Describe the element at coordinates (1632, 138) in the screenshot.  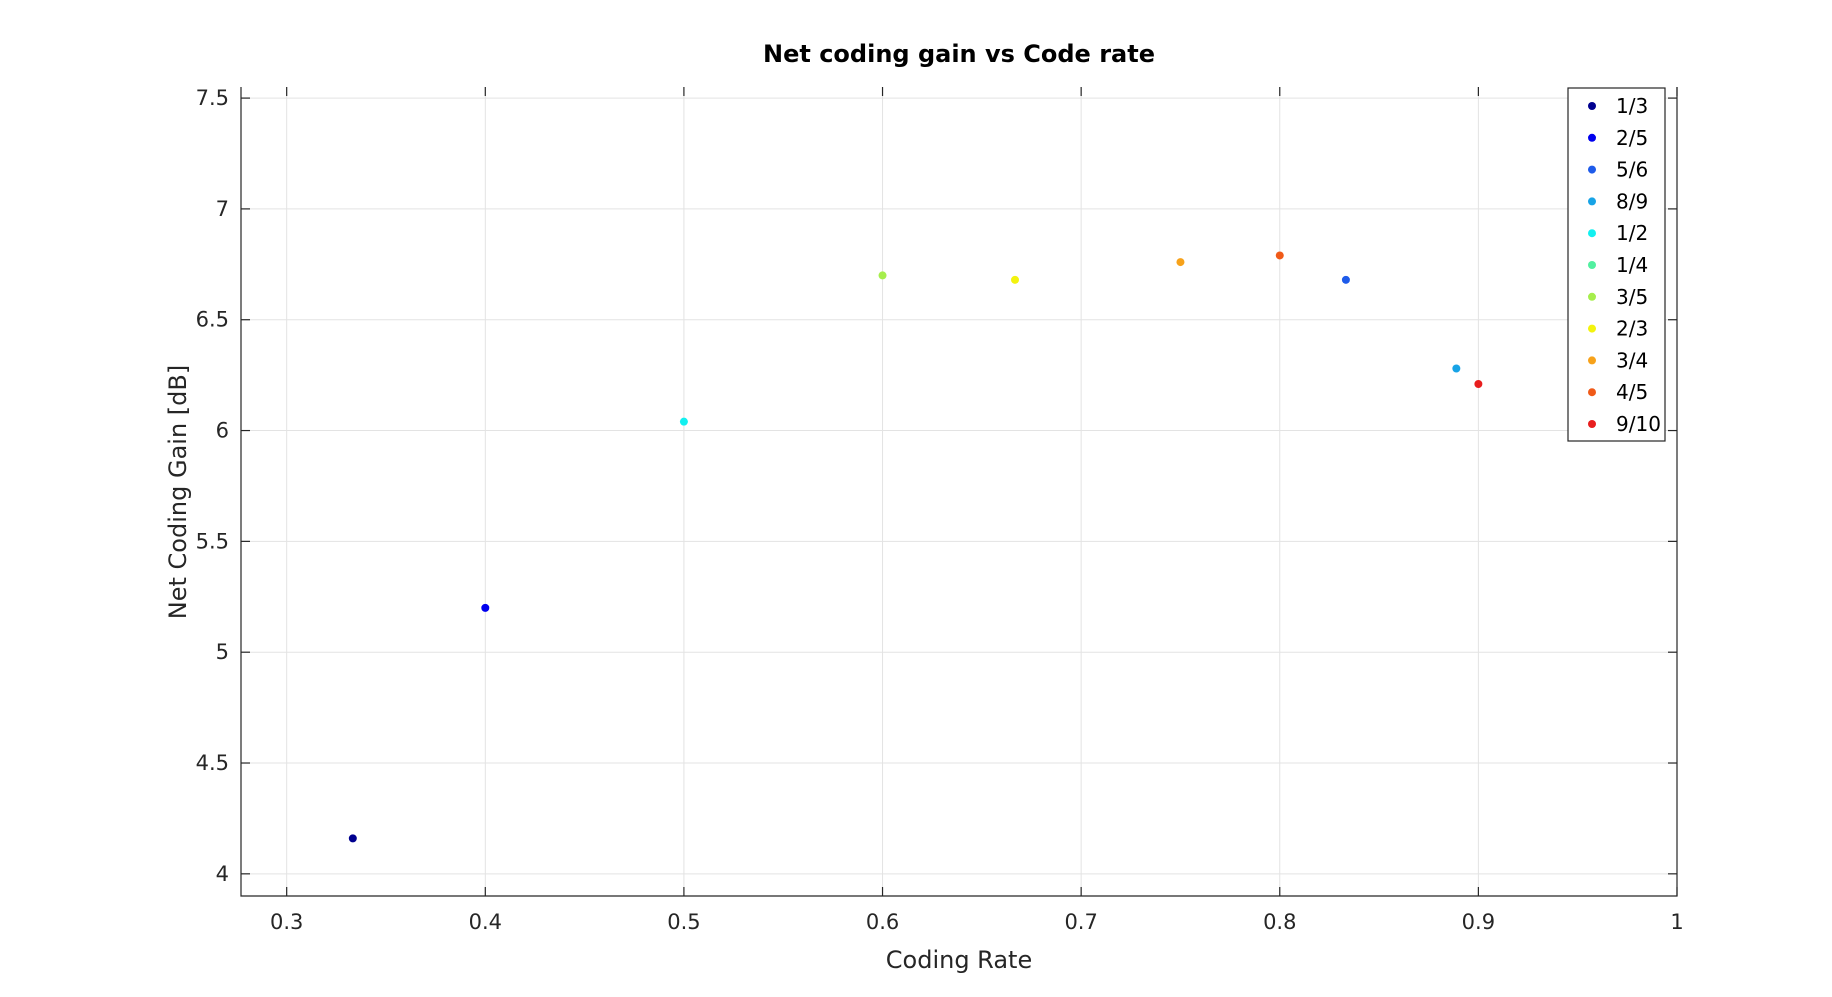
I see `legend-label-2-5: 2/5` at that location.